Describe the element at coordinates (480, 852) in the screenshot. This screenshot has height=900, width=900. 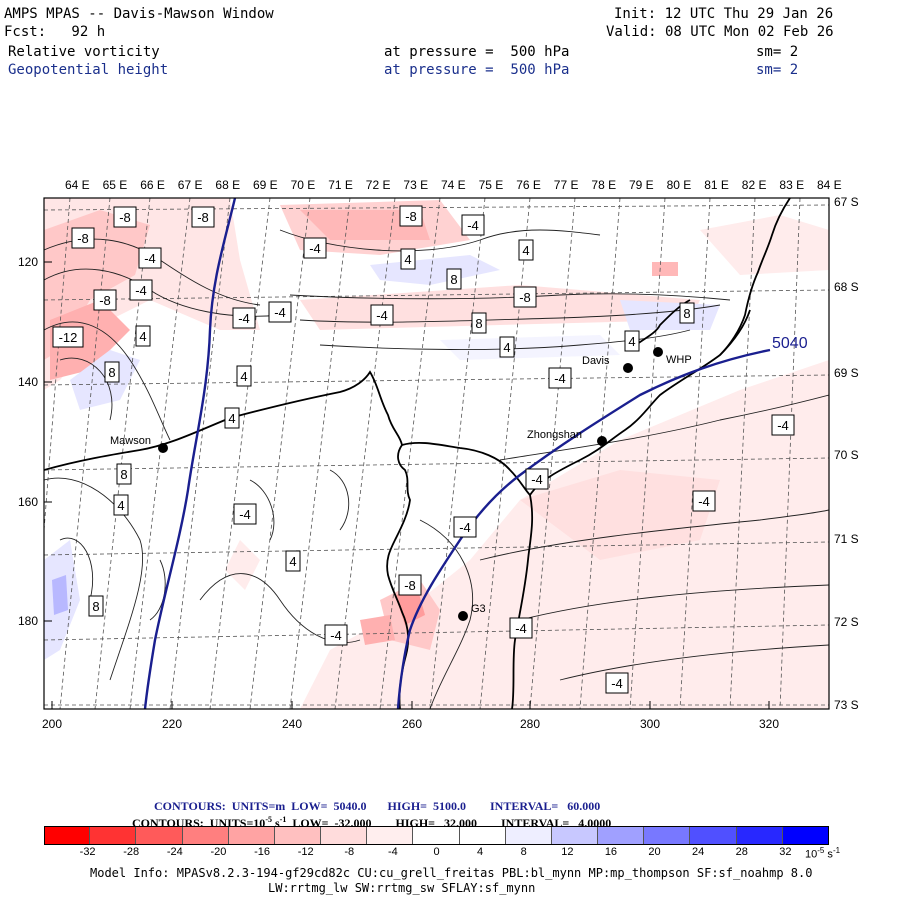
I see `colorbar-label: 4` at that location.